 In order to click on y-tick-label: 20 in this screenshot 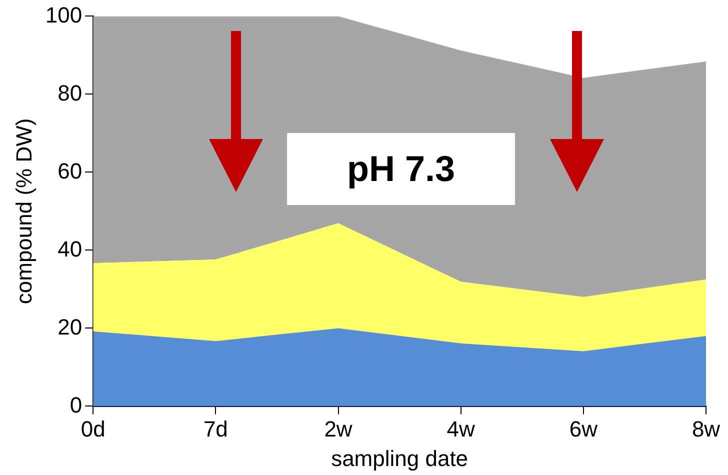, I will do `click(70, 327)`.